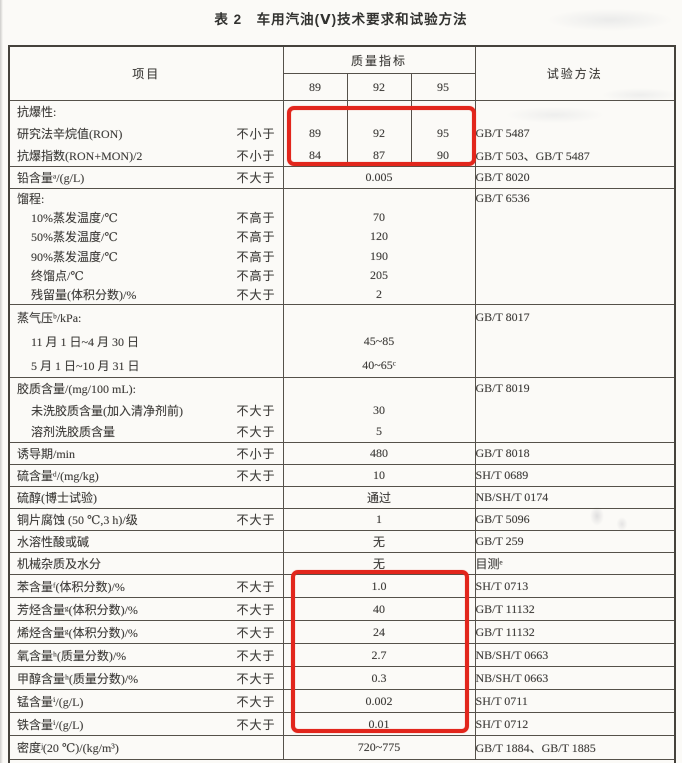  What do you see at coordinates (575, 564) in the screenshot?
I see `method-cell: 目测ᵉ` at bounding box center [575, 564].